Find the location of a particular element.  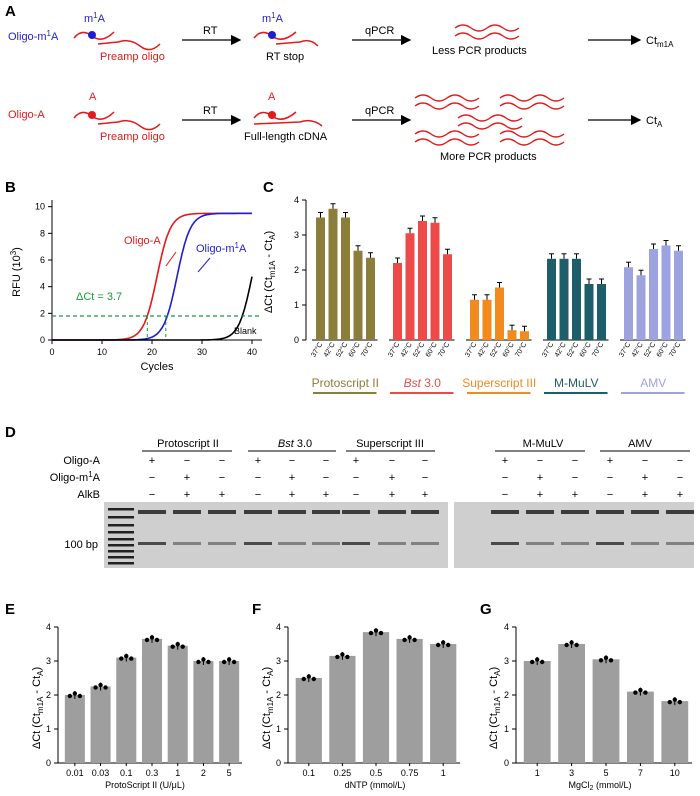

b-curve-oligo-m1a is located at coordinates (152, 276).